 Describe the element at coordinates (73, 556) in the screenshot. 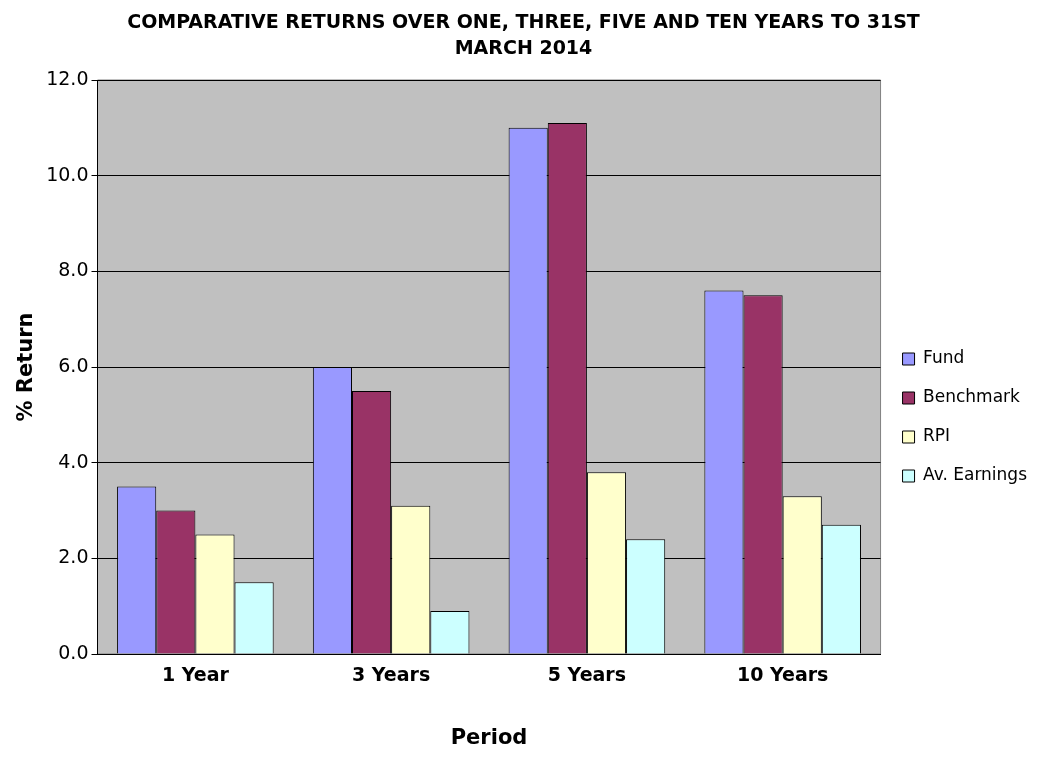

I see `y-tick-label: 2.0` at that location.